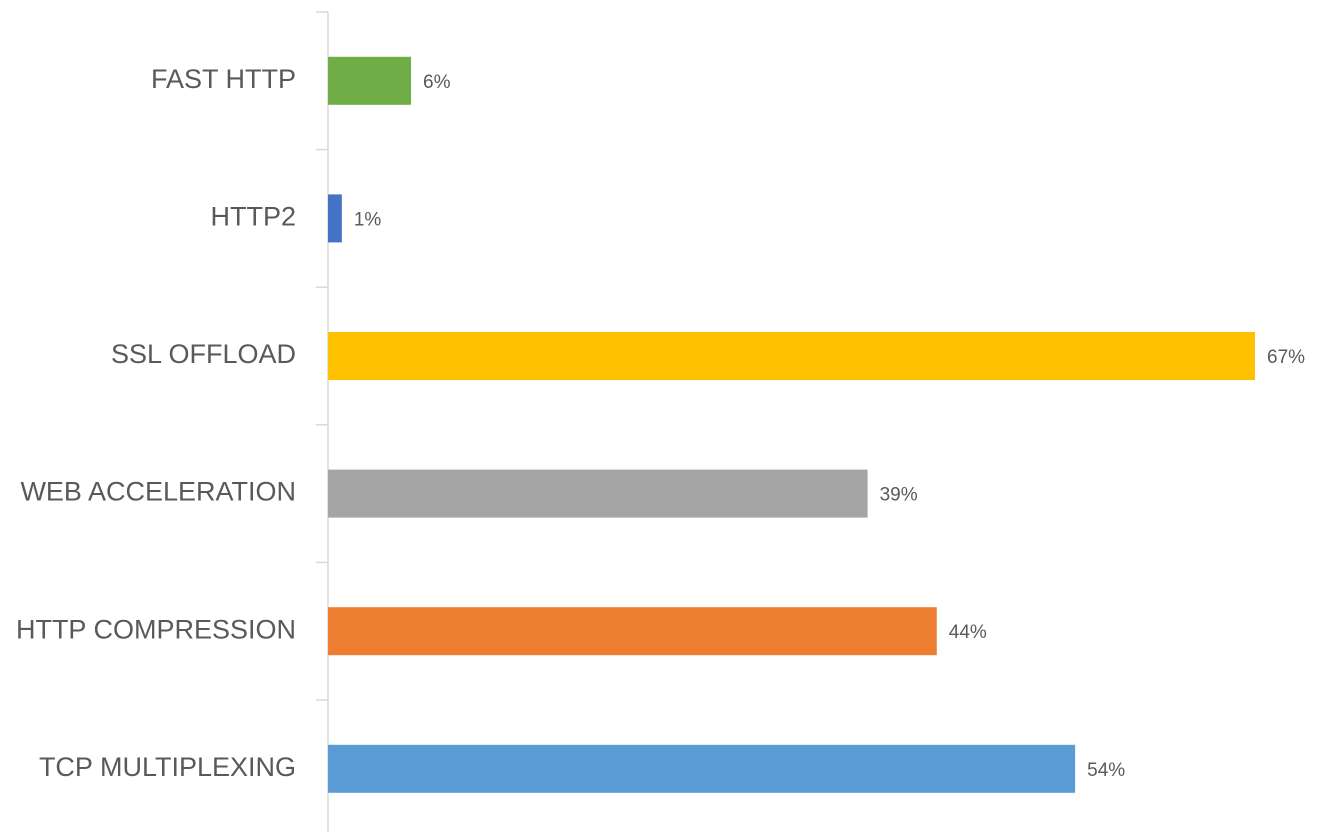 Image resolution: width=1326 pixels, height=832 pixels. What do you see at coordinates (203, 354) in the screenshot?
I see `category-label: SSL OFFLOAD` at bounding box center [203, 354].